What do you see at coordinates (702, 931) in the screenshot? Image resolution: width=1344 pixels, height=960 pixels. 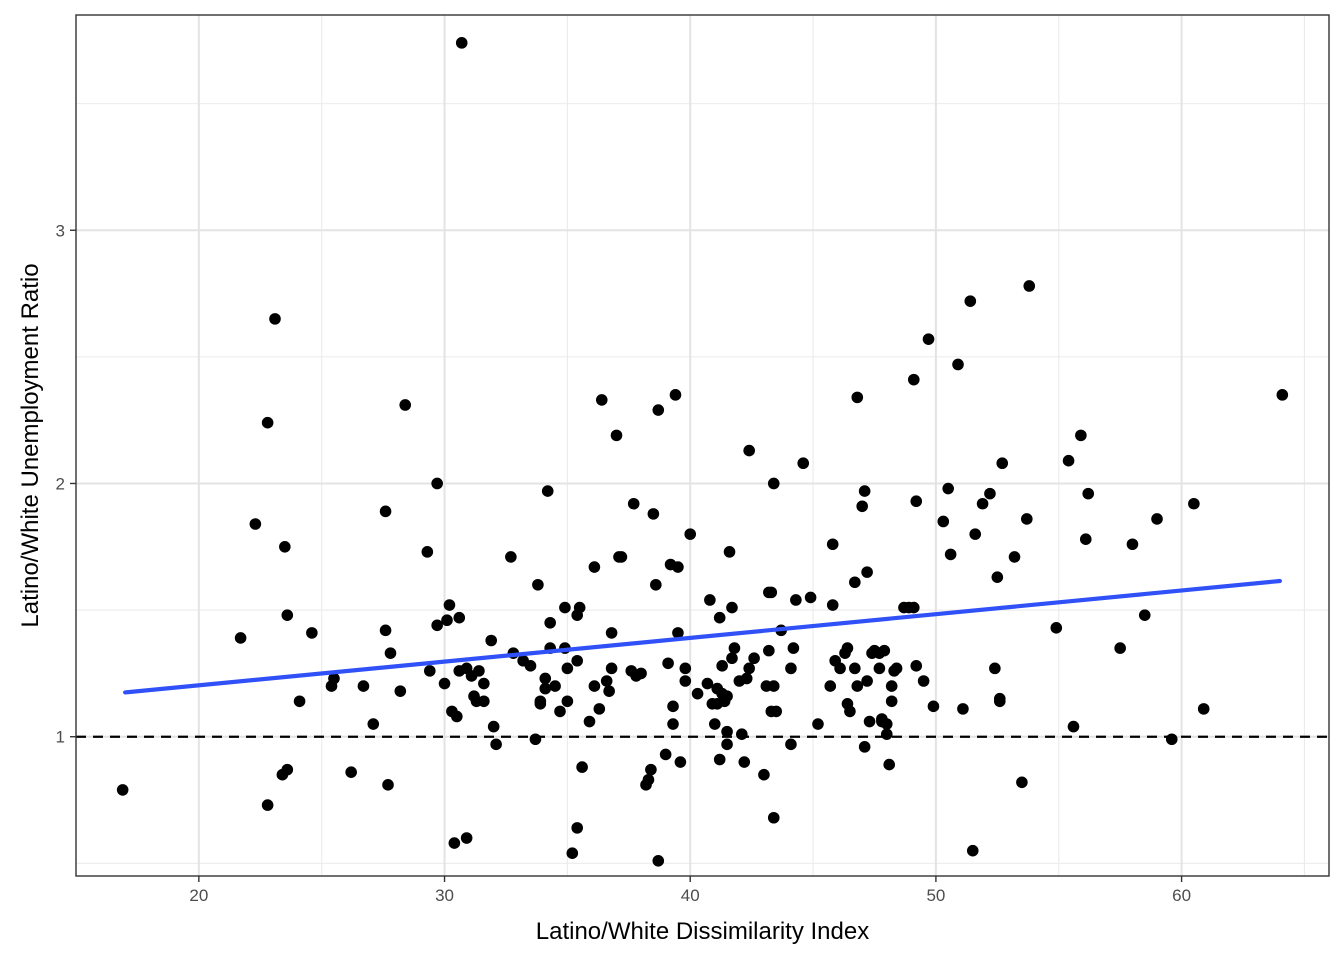 I see `x-axis-title: Latino/White Dissimilarity Index` at bounding box center [702, 931].